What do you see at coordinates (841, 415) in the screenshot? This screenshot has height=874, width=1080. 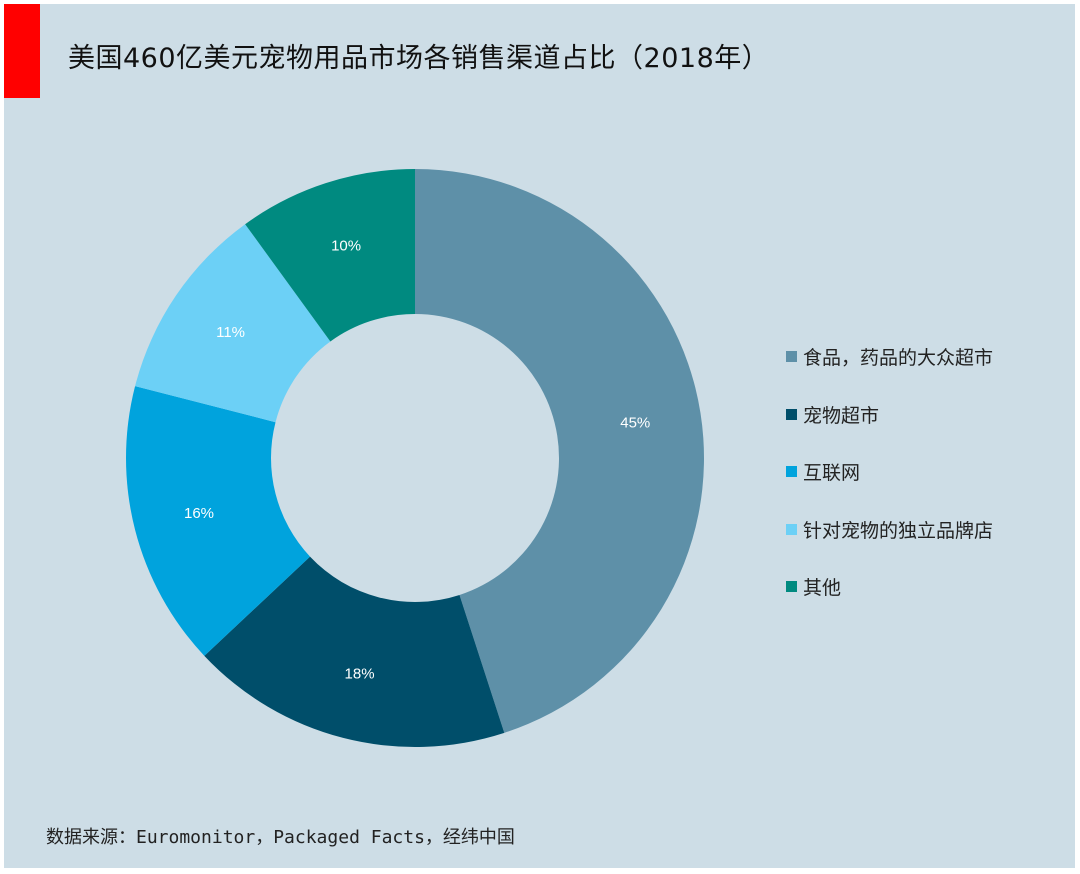 I see `legend-label: 宠物超市` at bounding box center [841, 415].